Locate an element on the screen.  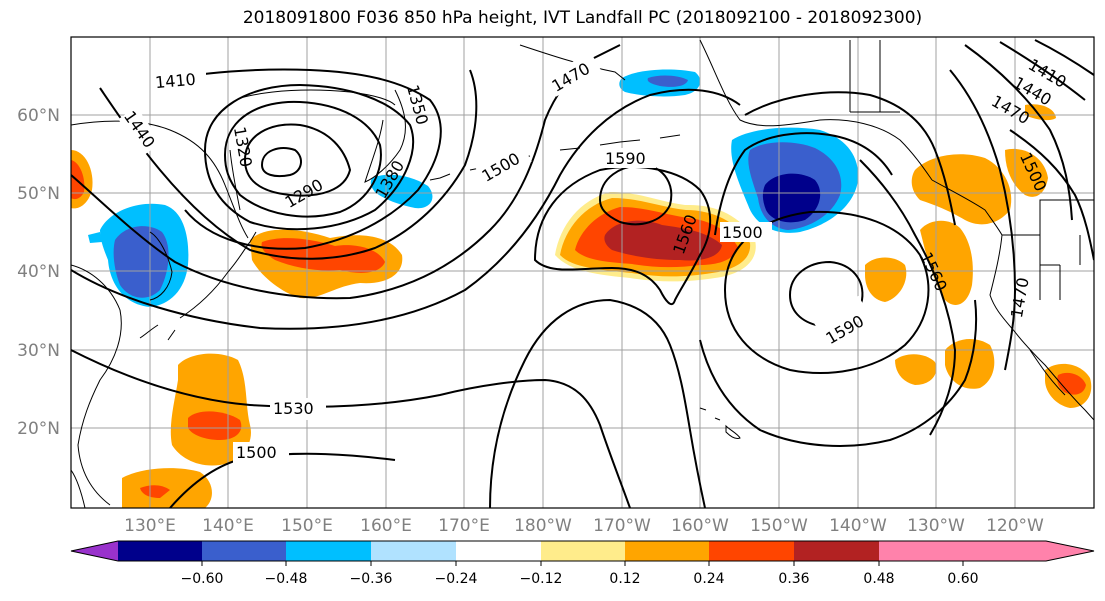
coast-korea is located at coordinates (161, 266).